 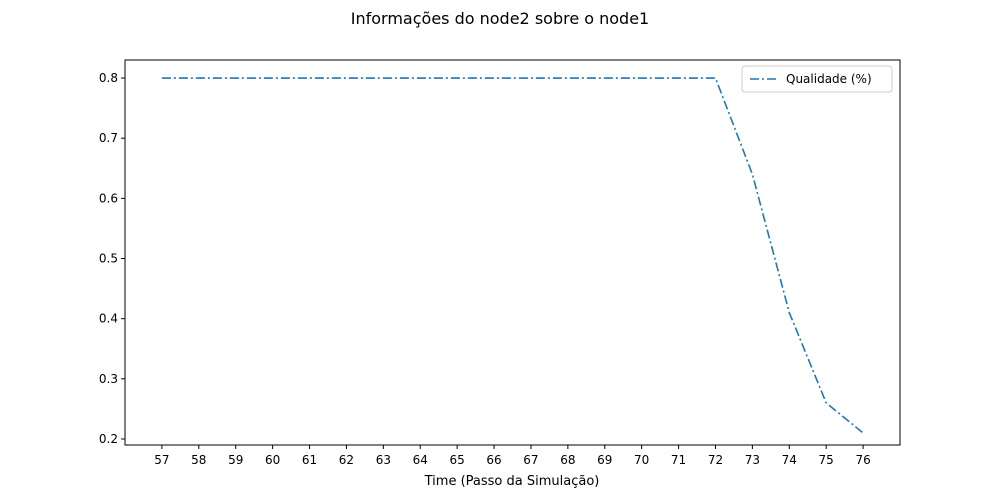 I want to click on x-tick-label: 66, so click(x=493, y=460).